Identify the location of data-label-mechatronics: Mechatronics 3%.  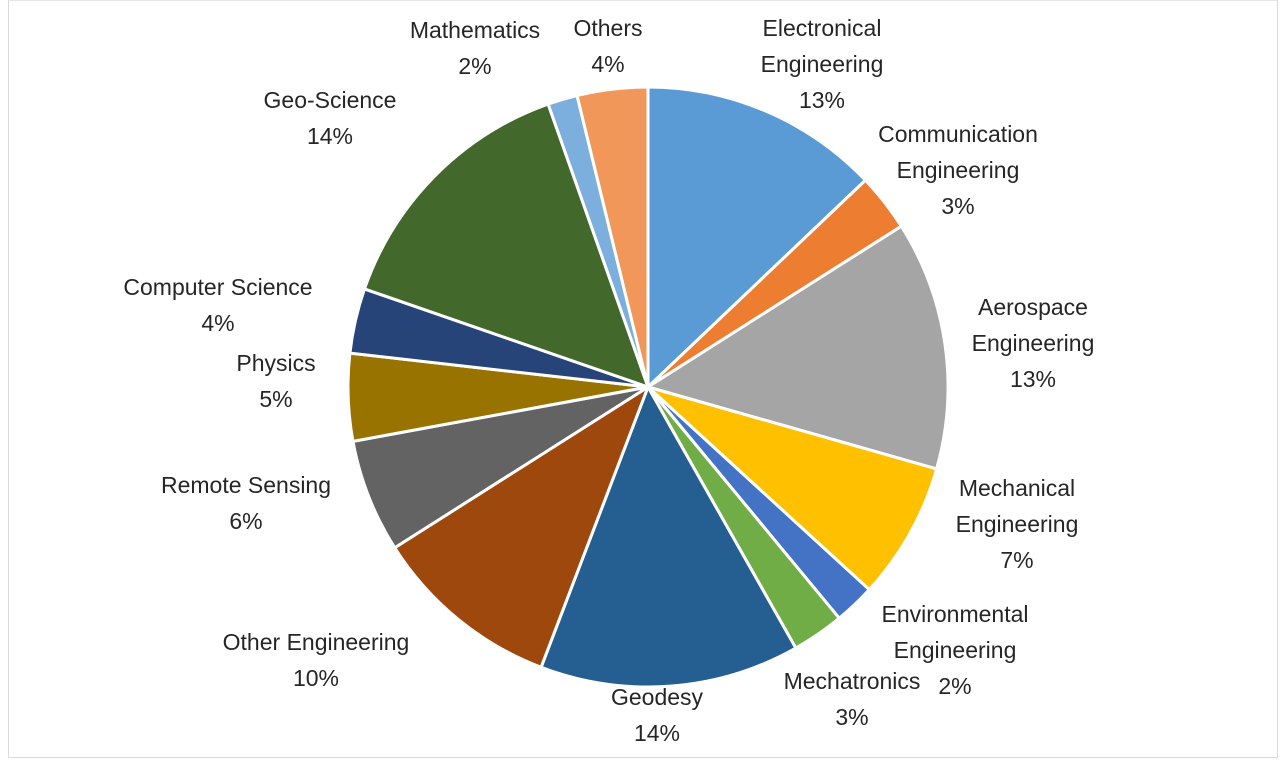
(852, 699).